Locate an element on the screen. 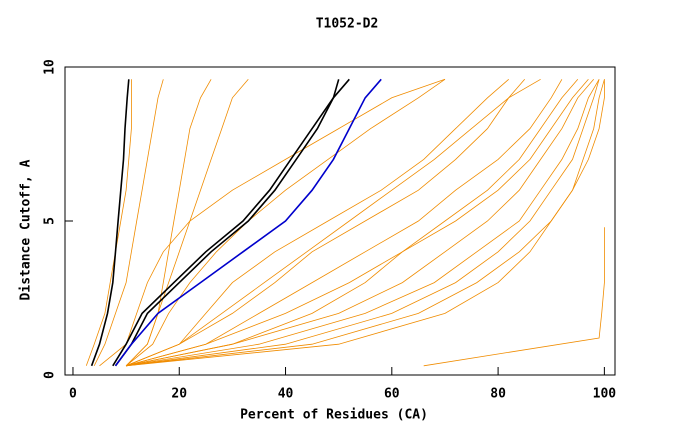  y-tick-label: 0 is located at coordinates (50, 375).